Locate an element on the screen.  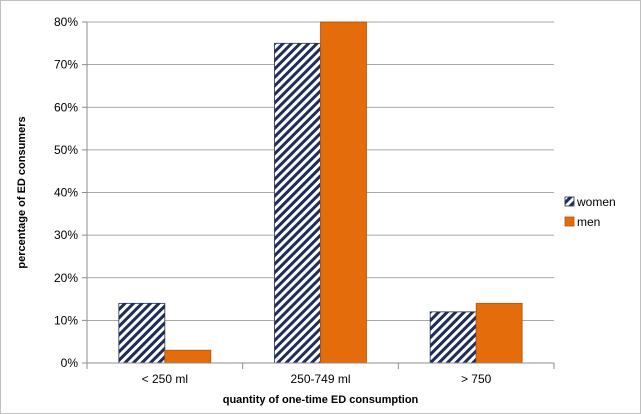
y-tick-label: 10% is located at coordinates (66, 320).